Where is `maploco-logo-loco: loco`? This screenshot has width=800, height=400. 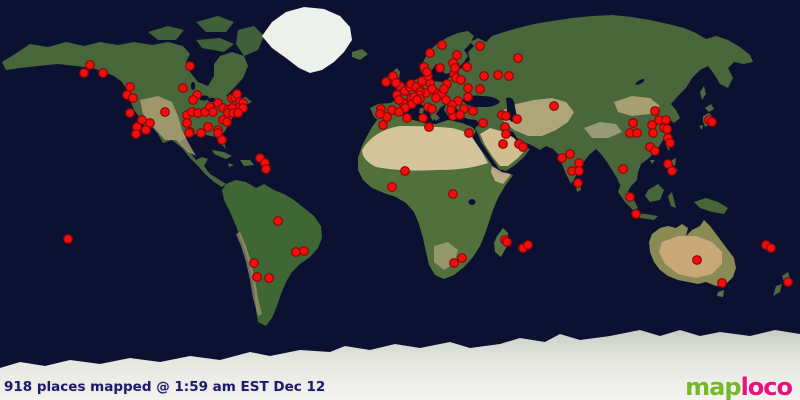 maploco-logo-loco: loco is located at coordinates (766, 386).